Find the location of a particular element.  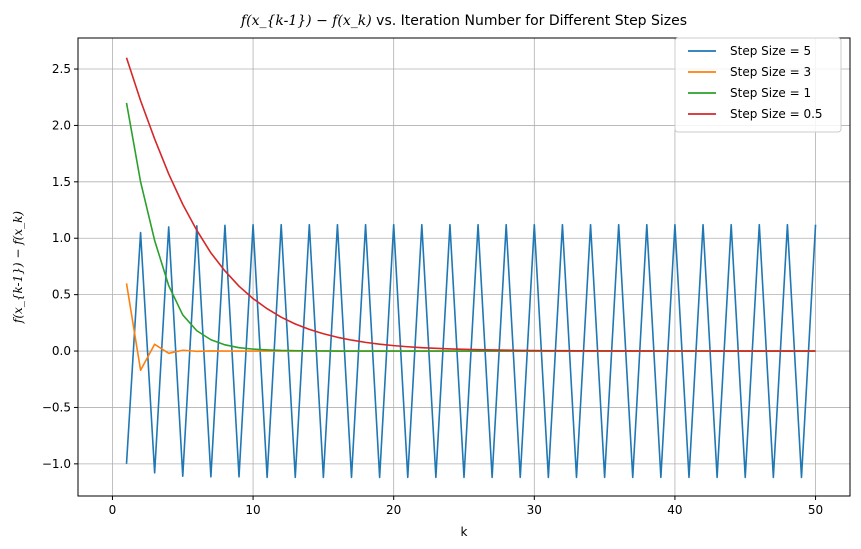

y-tick-label: 0.0 is located at coordinates (61, 351).